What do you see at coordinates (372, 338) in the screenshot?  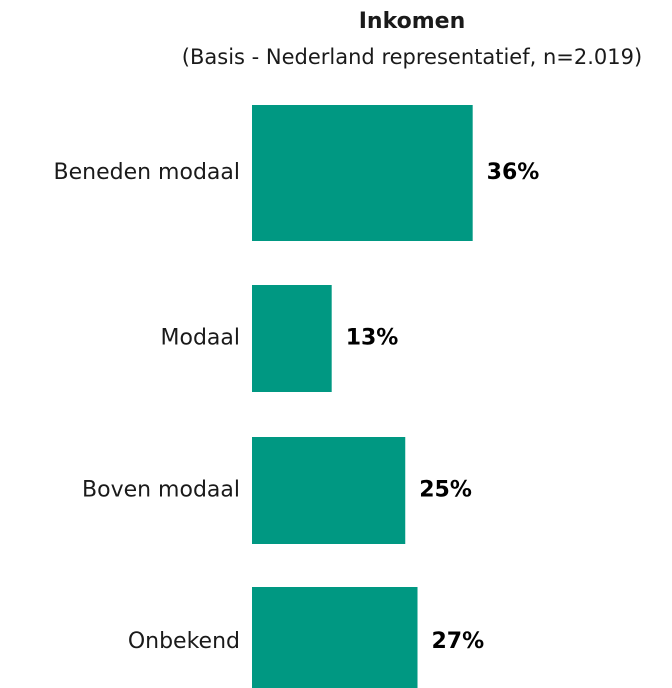 I see `value-label: 13%` at bounding box center [372, 338].